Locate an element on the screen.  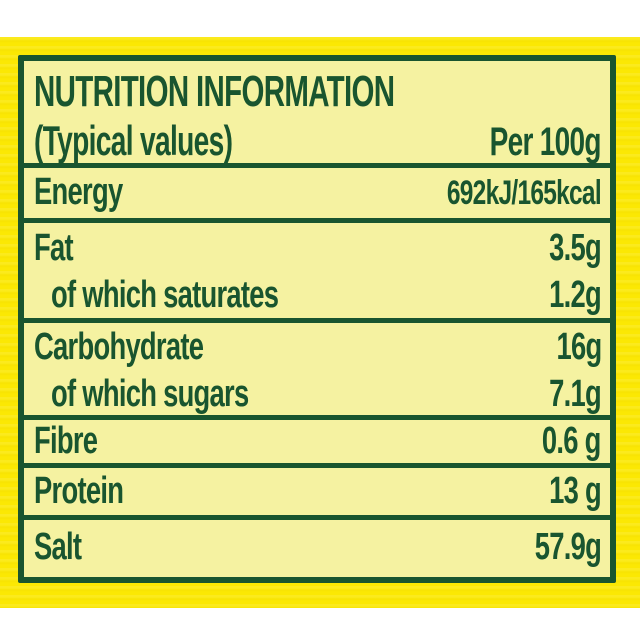
row-fibre: Fibre 0.6 g is located at coordinates (317, 439).